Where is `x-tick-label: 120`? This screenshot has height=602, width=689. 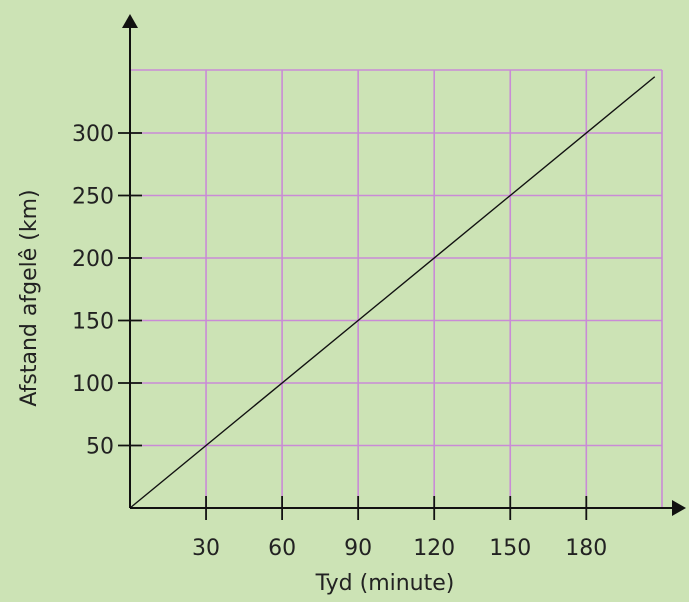 x-tick-label: 120 is located at coordinates (434, 548).